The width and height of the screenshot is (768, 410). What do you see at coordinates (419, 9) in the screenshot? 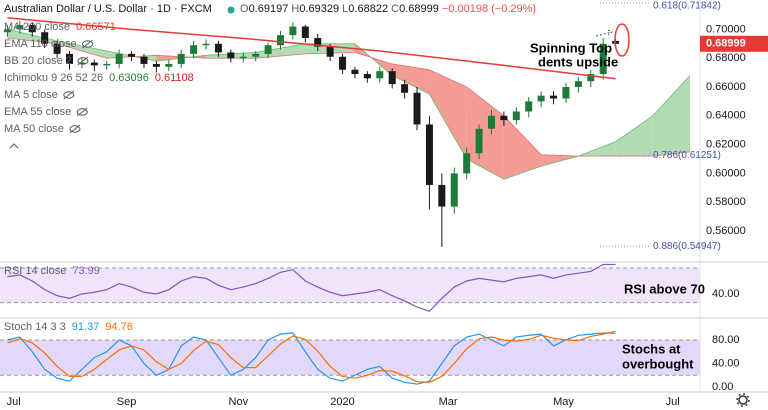
I see `ohlc-value: 0.68999` at bounding box center [419, 9].